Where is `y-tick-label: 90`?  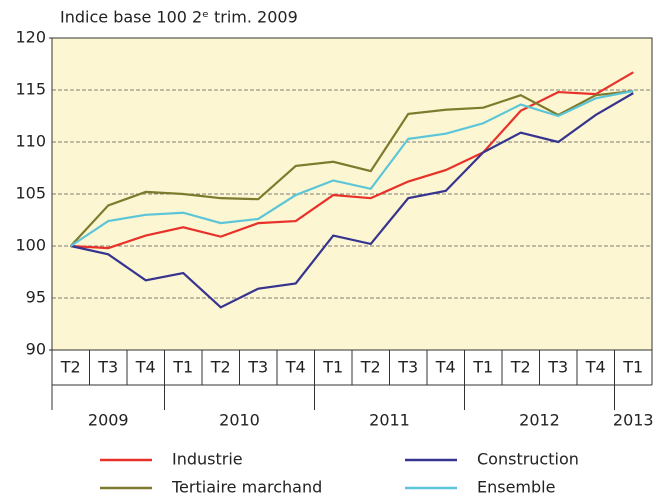
y-tick-label: 90 is located at coordinates (36, 349).